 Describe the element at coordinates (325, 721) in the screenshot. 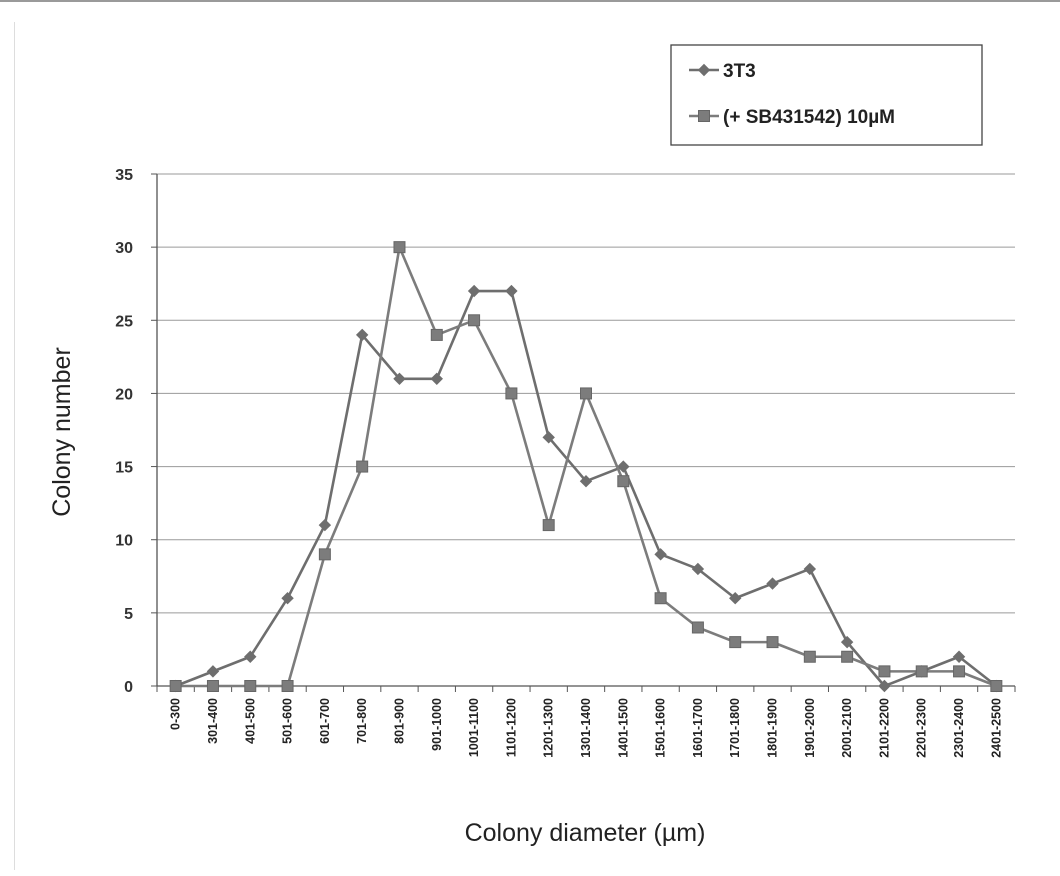

I see `x-tick-label: 601-700` at that location.